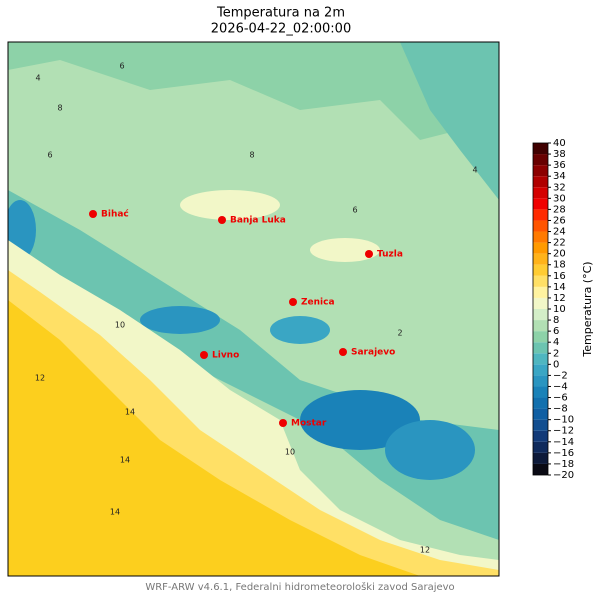 The width and height of the screenshot is (600, 604). What do you see at coordinates (556, 353) in the screenshot?
I see `colorbar-tick-label: 2` at bounding box center [556, 353].